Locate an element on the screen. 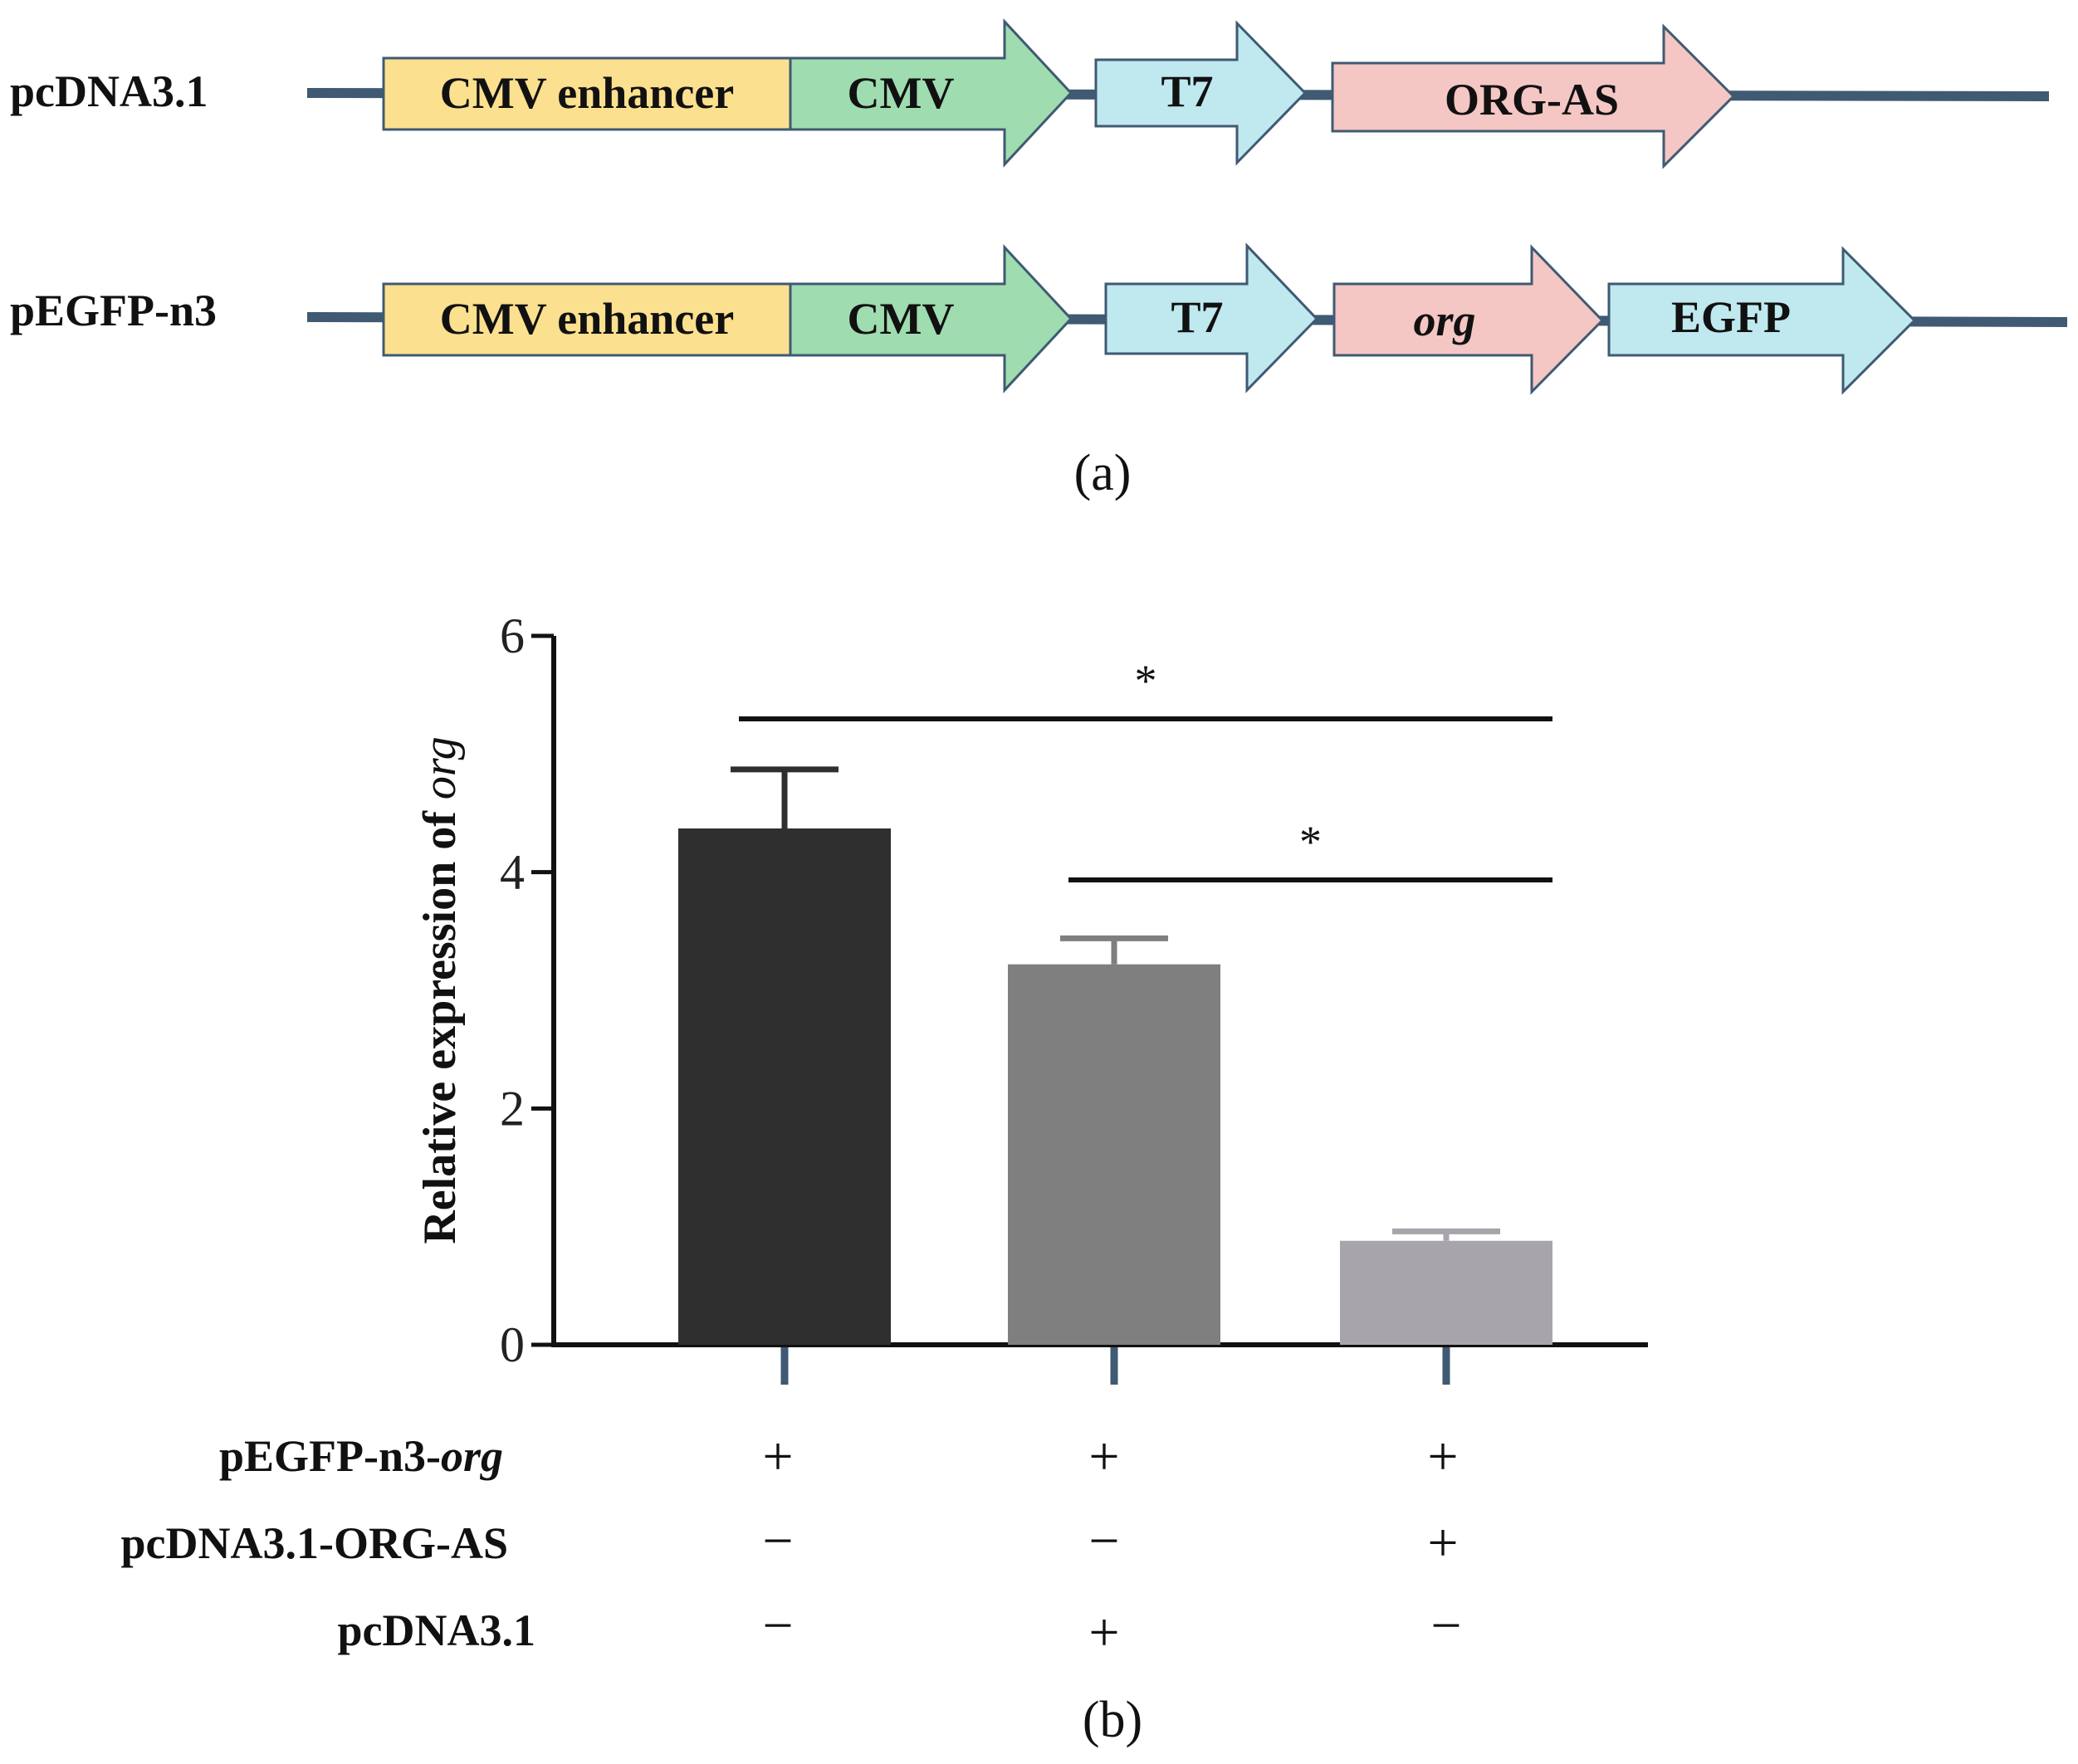 The width and height of the screenshot is (2078, 1764). y-tick-label: 2 is located at coordinates (512, 1108).